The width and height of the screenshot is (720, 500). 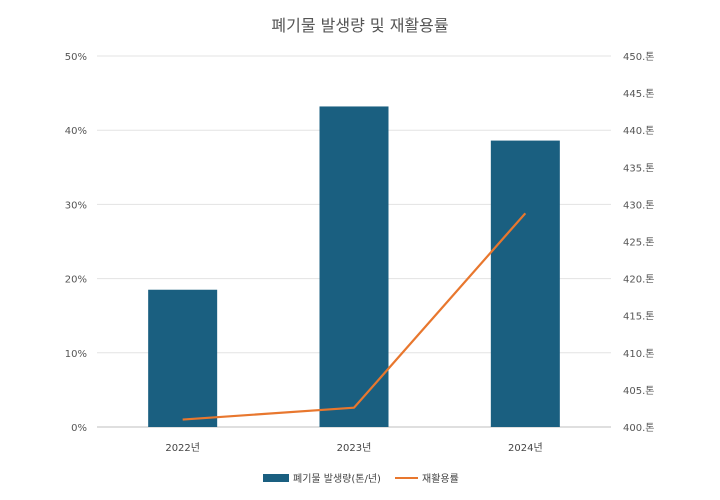 I want to click on left-tick-label: 40%, so click(x=76, y=131).